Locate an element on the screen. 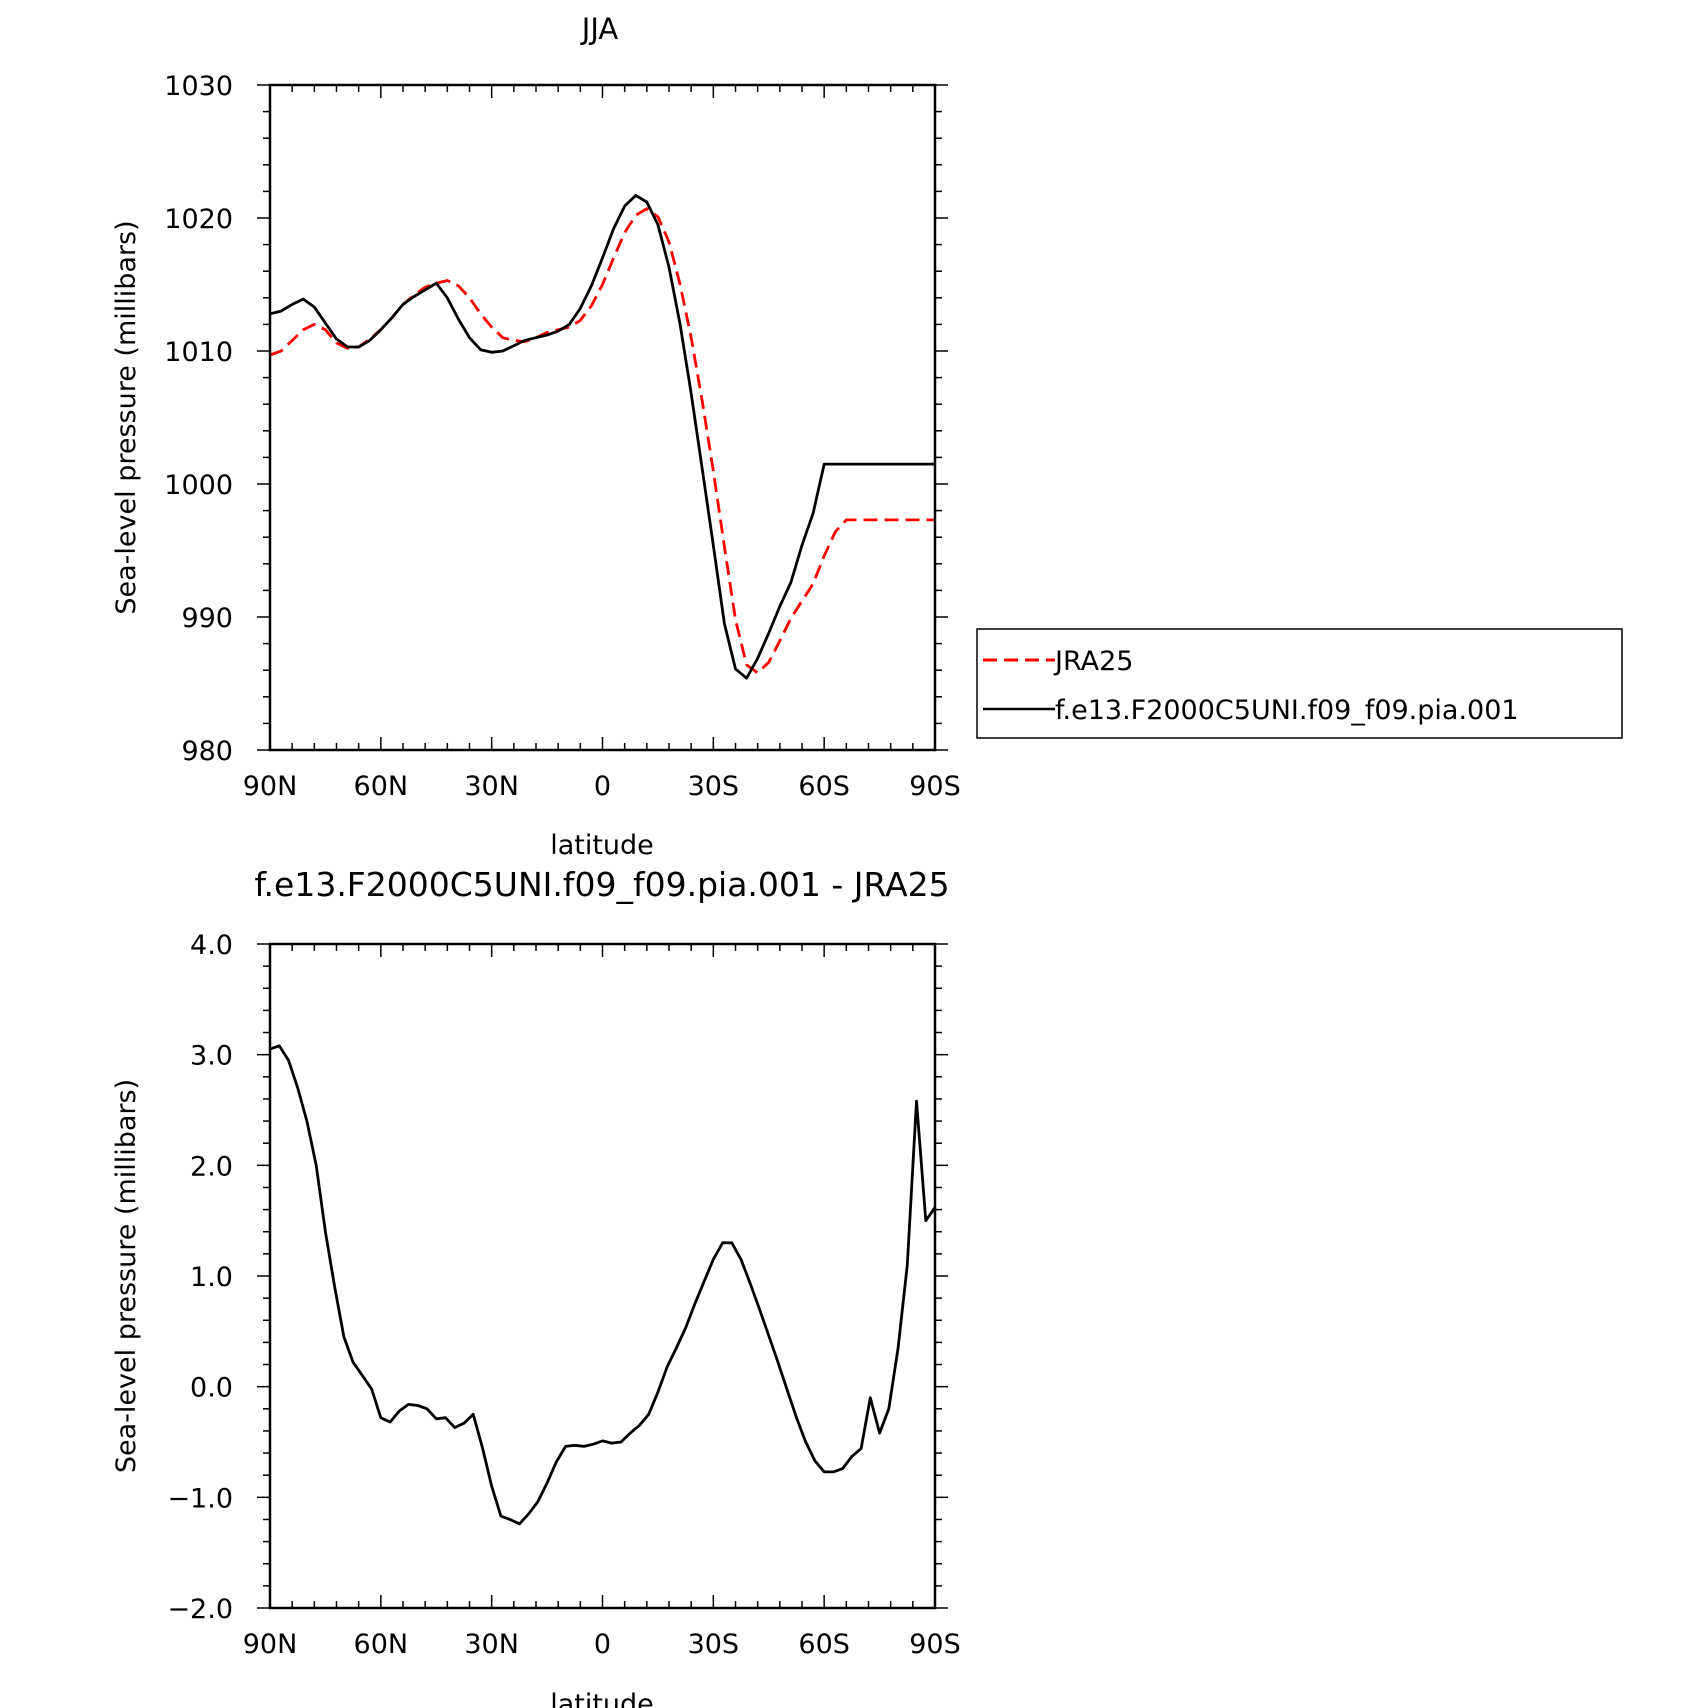 This screenshot has width=1708, height=1708. legend-label-model: f.e13.F2000C5UNI.f09_f09.pia.001 is located at coordinates (1287, 710).